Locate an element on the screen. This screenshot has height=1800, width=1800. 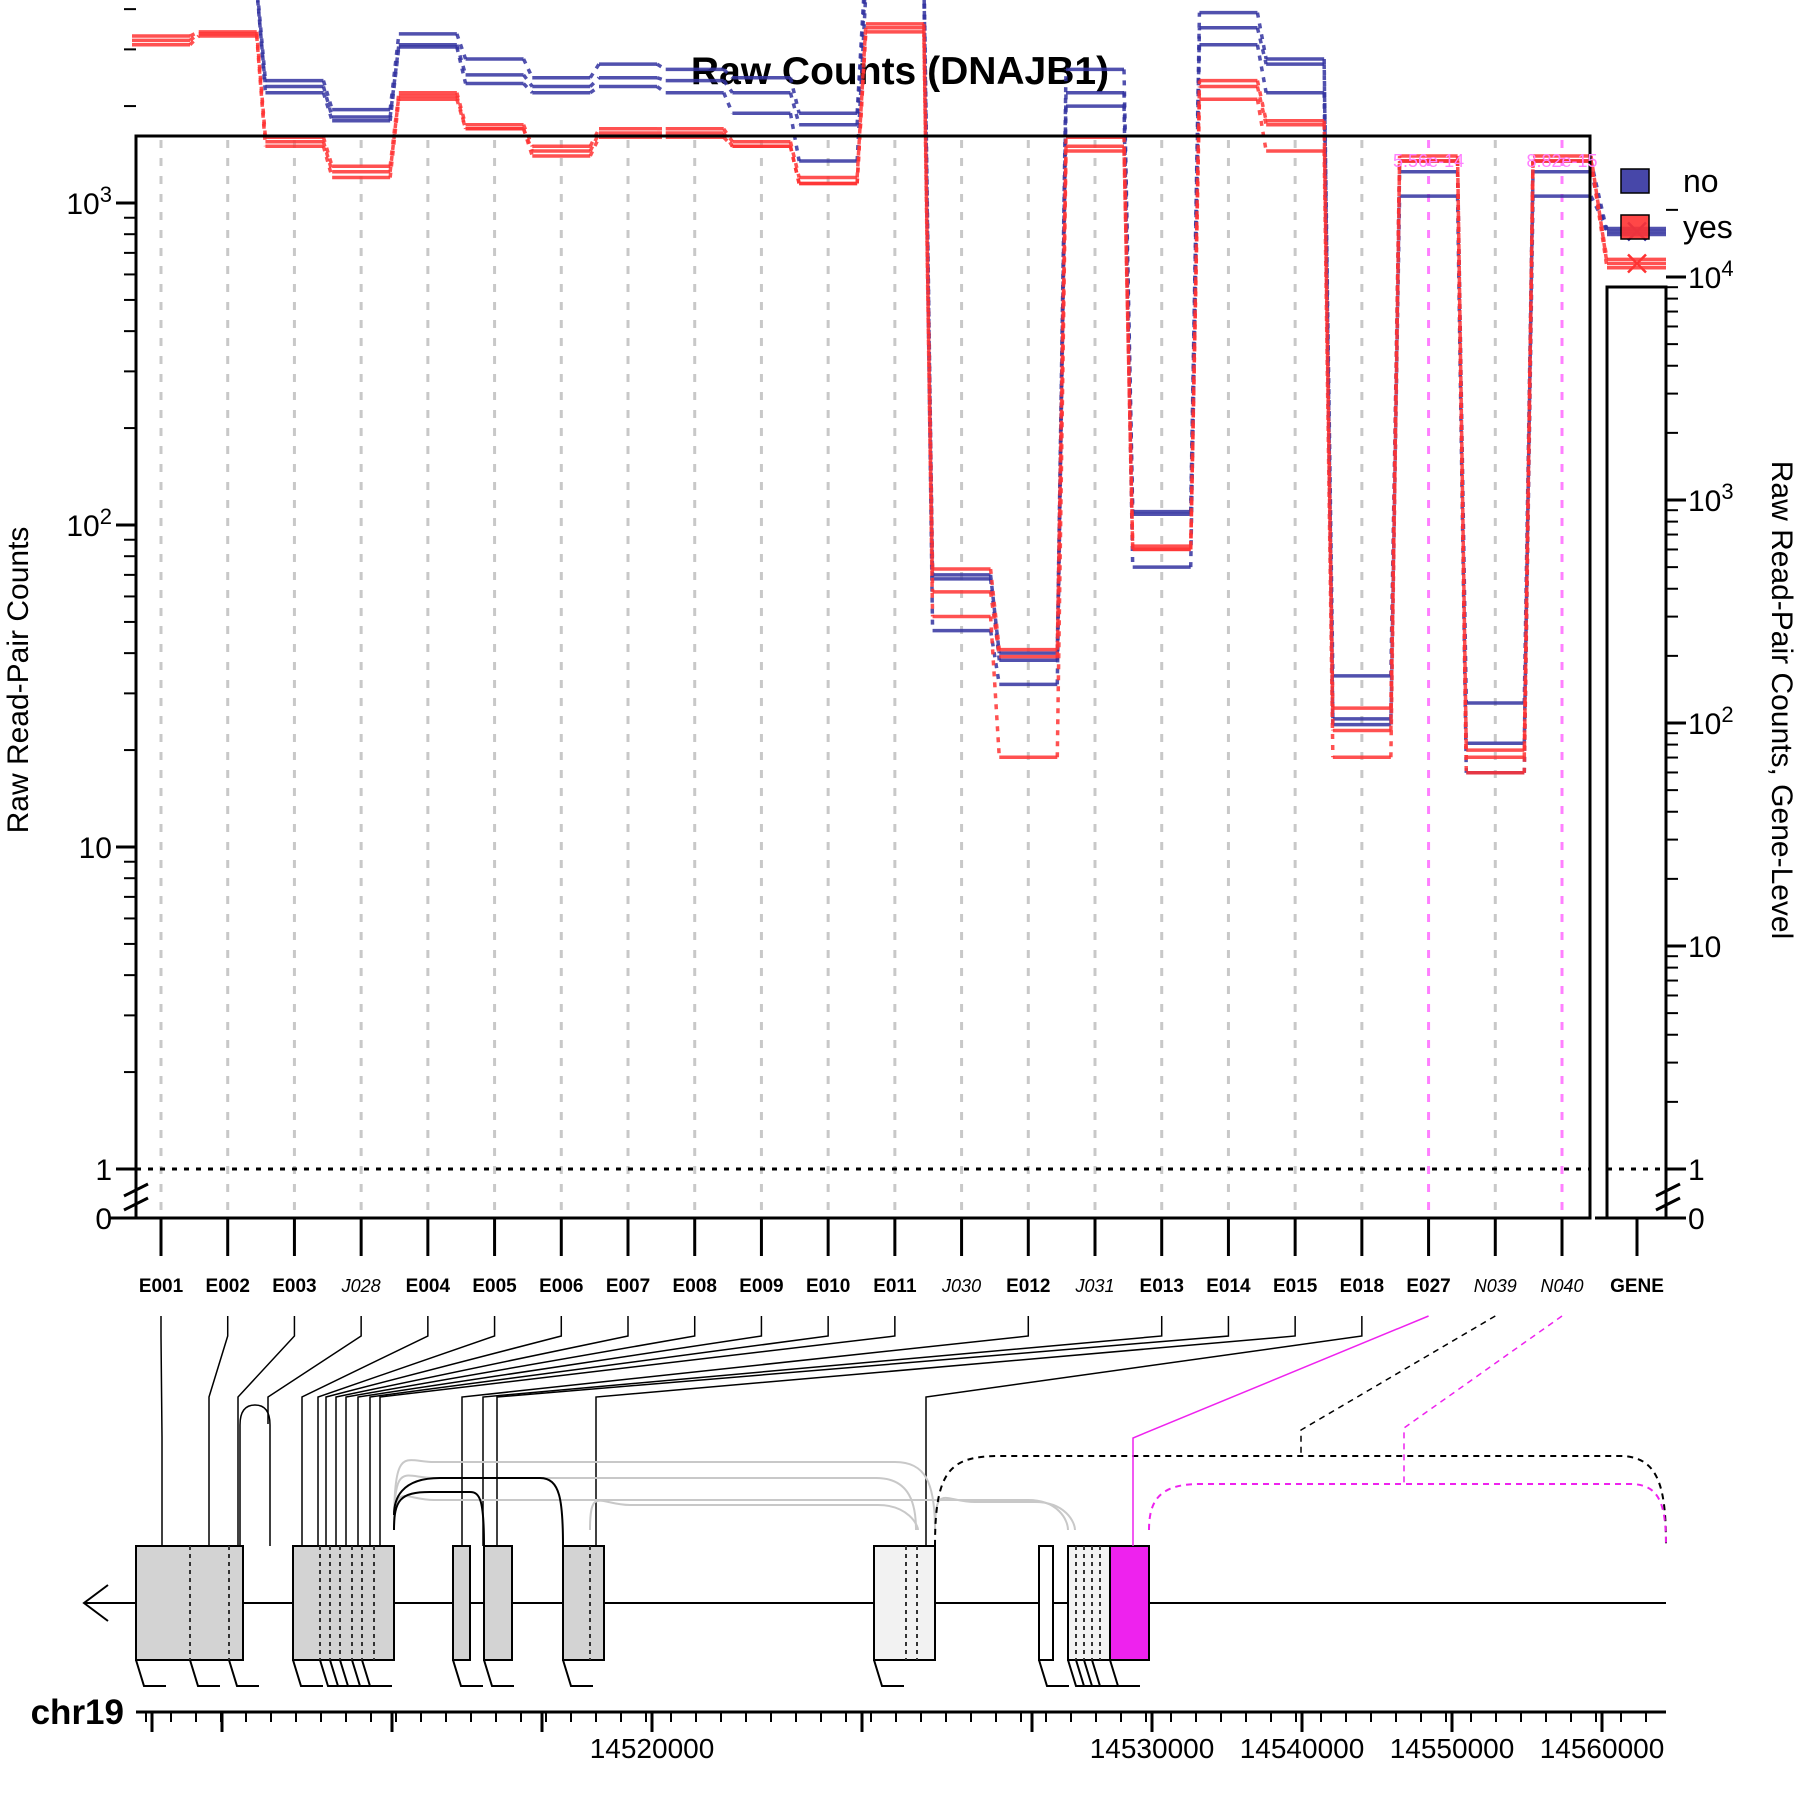
gene-y-tick-exponent: 4 is located at coordinates (1727, 268).